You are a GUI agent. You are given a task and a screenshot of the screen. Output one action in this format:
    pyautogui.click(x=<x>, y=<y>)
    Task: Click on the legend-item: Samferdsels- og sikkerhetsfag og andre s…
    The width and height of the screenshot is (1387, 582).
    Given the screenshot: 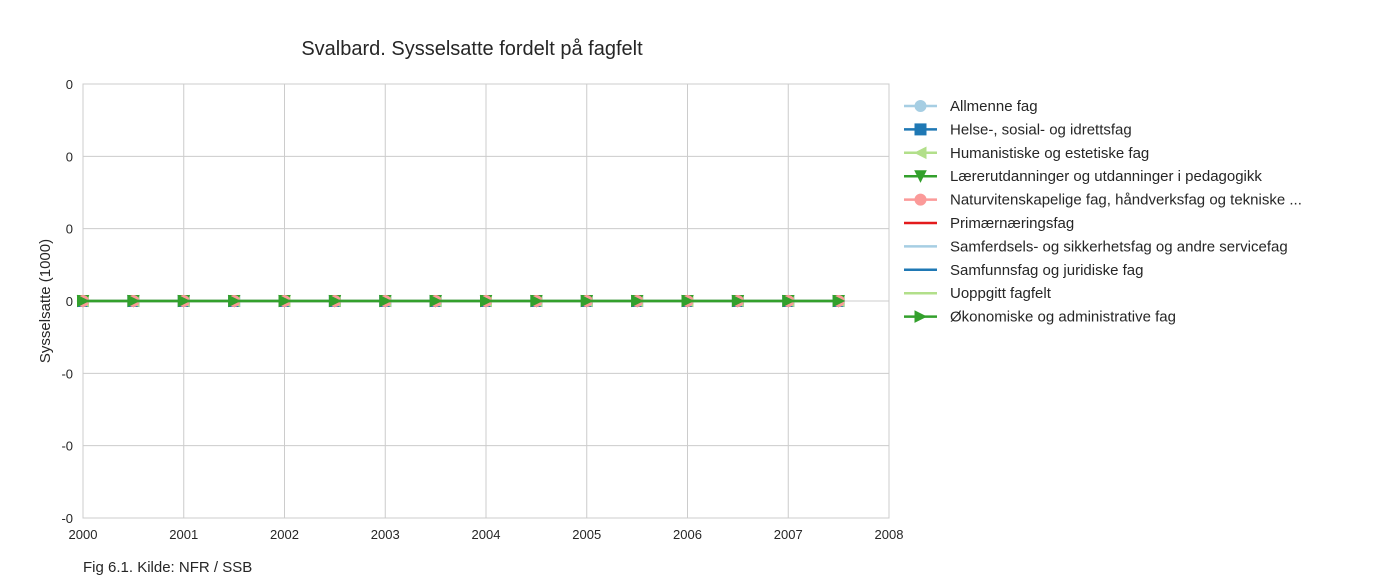 What is the action you would take?
    pyautogui.click(x=1096, y=246)
    